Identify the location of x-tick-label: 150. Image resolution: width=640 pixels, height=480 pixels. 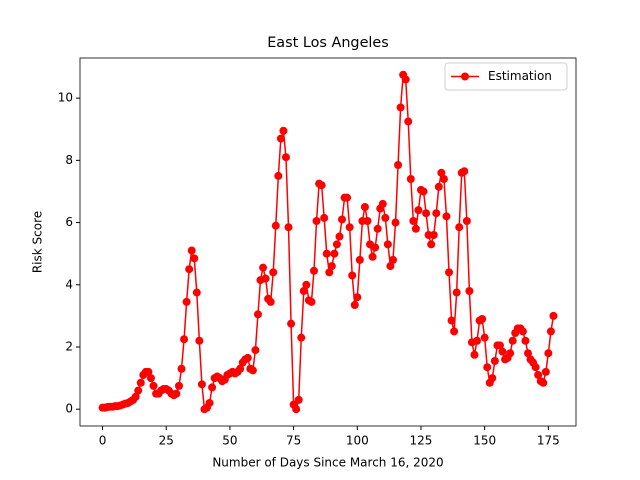
(484, 441).